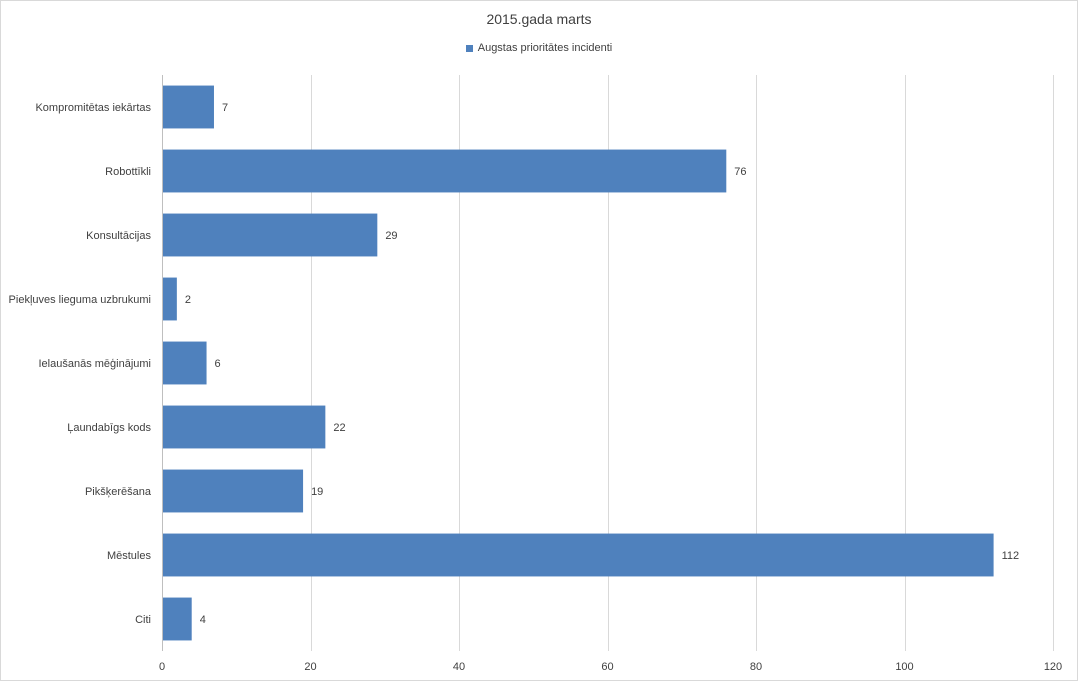 This screenshot has width=1078, height=681. I want to click on legend-swatch, so click(469, 48).